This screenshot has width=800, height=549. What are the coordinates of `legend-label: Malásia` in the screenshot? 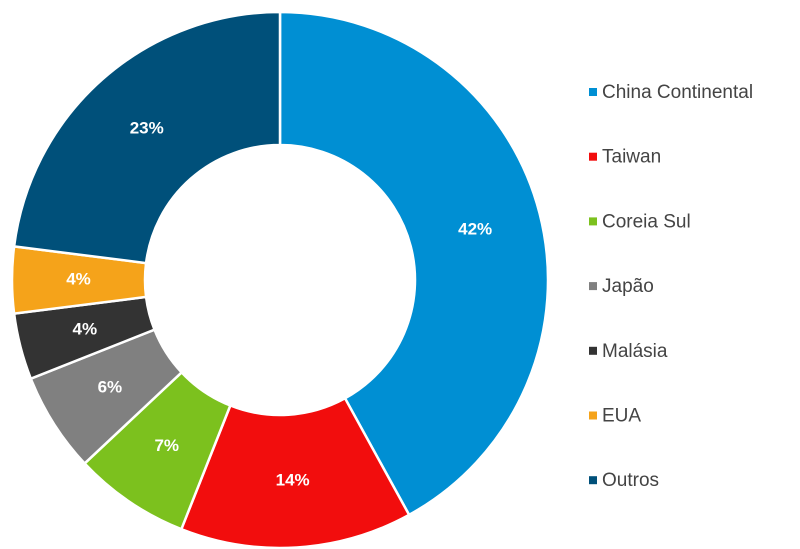 It's located at (635, 351).